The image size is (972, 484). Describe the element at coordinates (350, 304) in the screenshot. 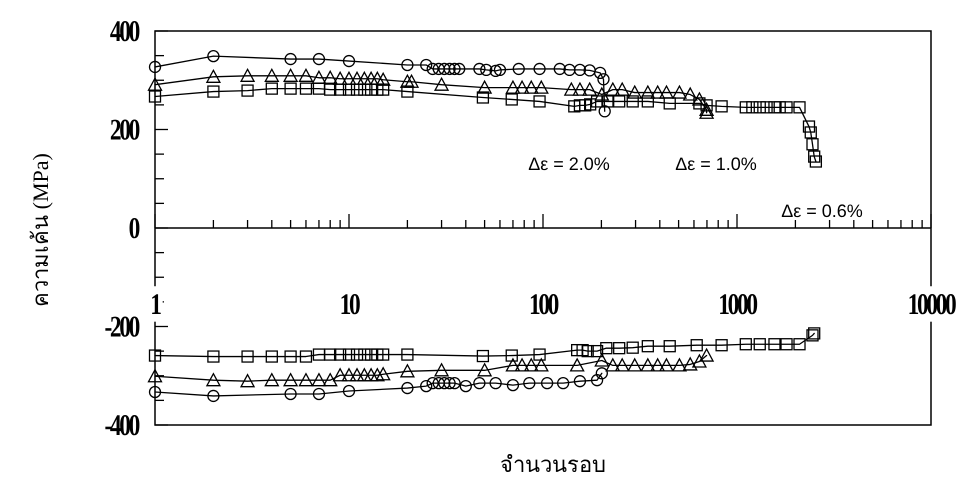

I see `x-tick-label: 10` at that location.